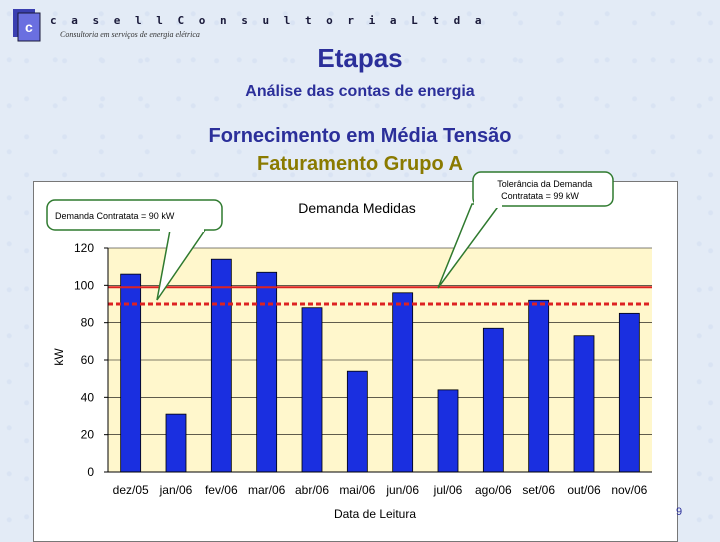  Describe the element at coordinates (88, 323) in the screenshot. I see `y-tick-label: 80` at that location.